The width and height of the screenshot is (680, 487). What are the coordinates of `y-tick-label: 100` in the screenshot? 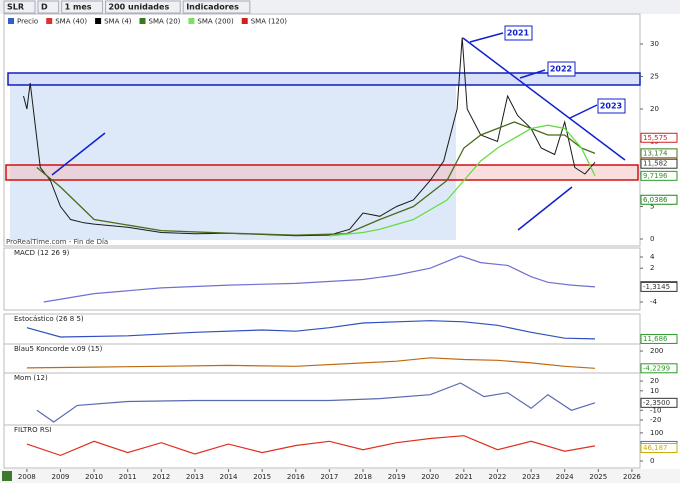 It's located at (656, 433).